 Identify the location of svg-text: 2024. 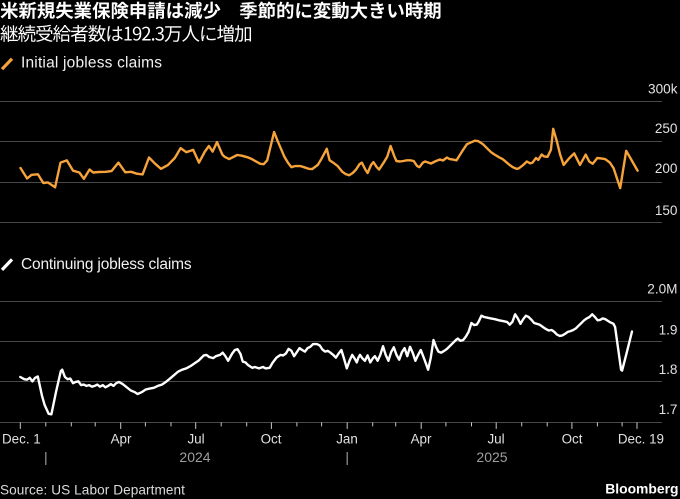
(194, 457).